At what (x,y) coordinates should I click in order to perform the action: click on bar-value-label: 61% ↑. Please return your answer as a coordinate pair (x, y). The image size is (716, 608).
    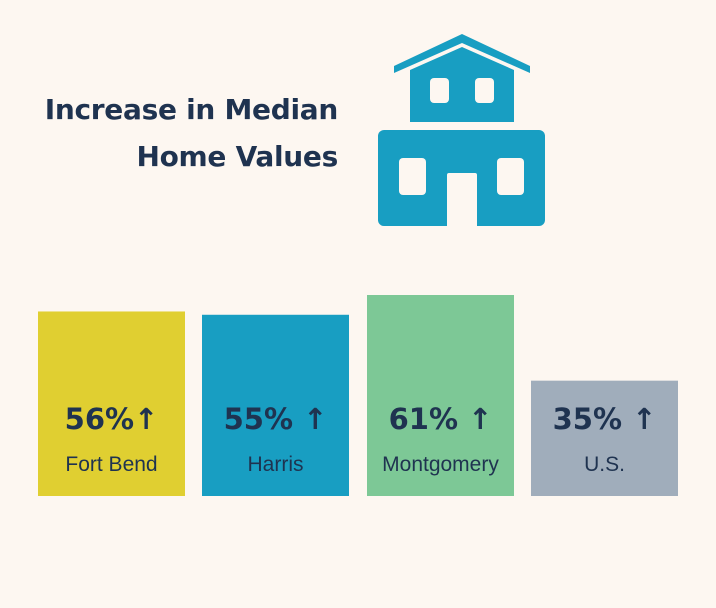
    Looking at the image, I should click on (441, 419).